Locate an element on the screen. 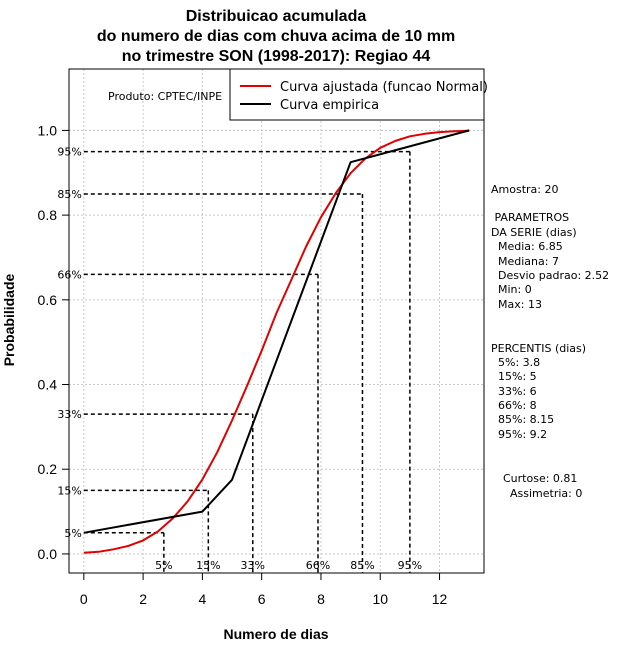  percentile-days-label: 15% is located at coordinates (208, 565).